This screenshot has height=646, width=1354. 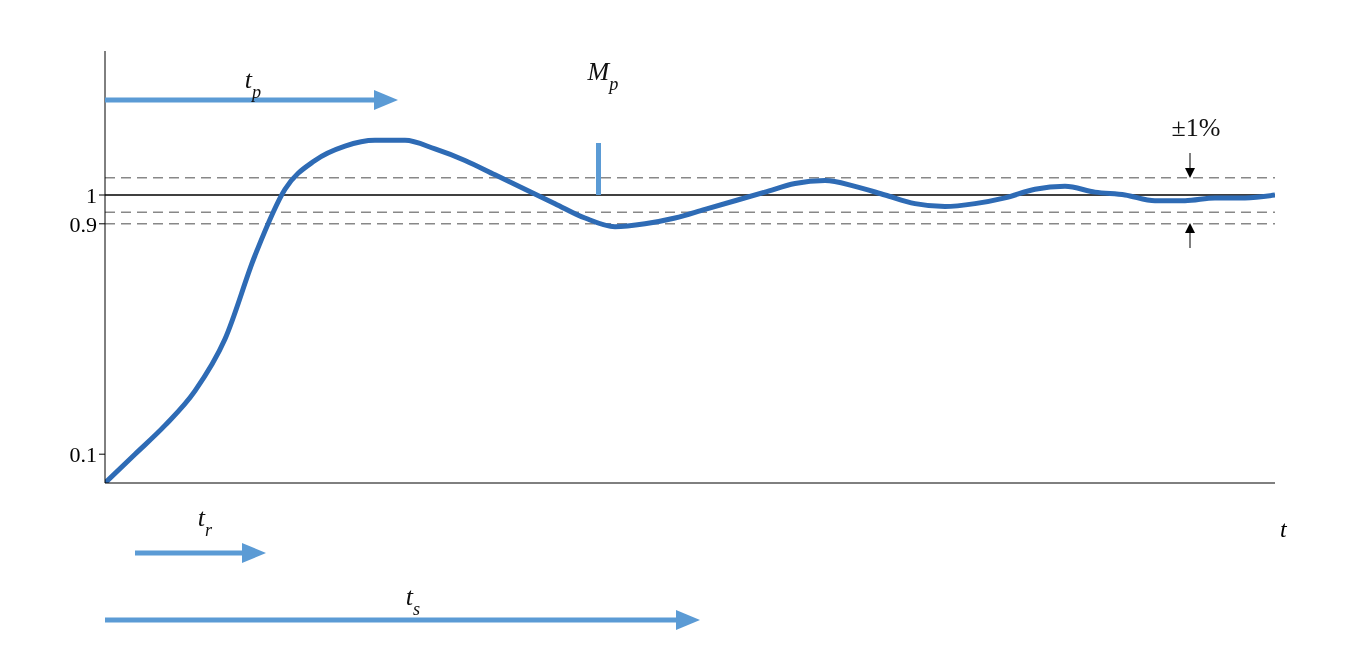 I want to click on y-tick-label: 0.9, so click(x=83, y=224).